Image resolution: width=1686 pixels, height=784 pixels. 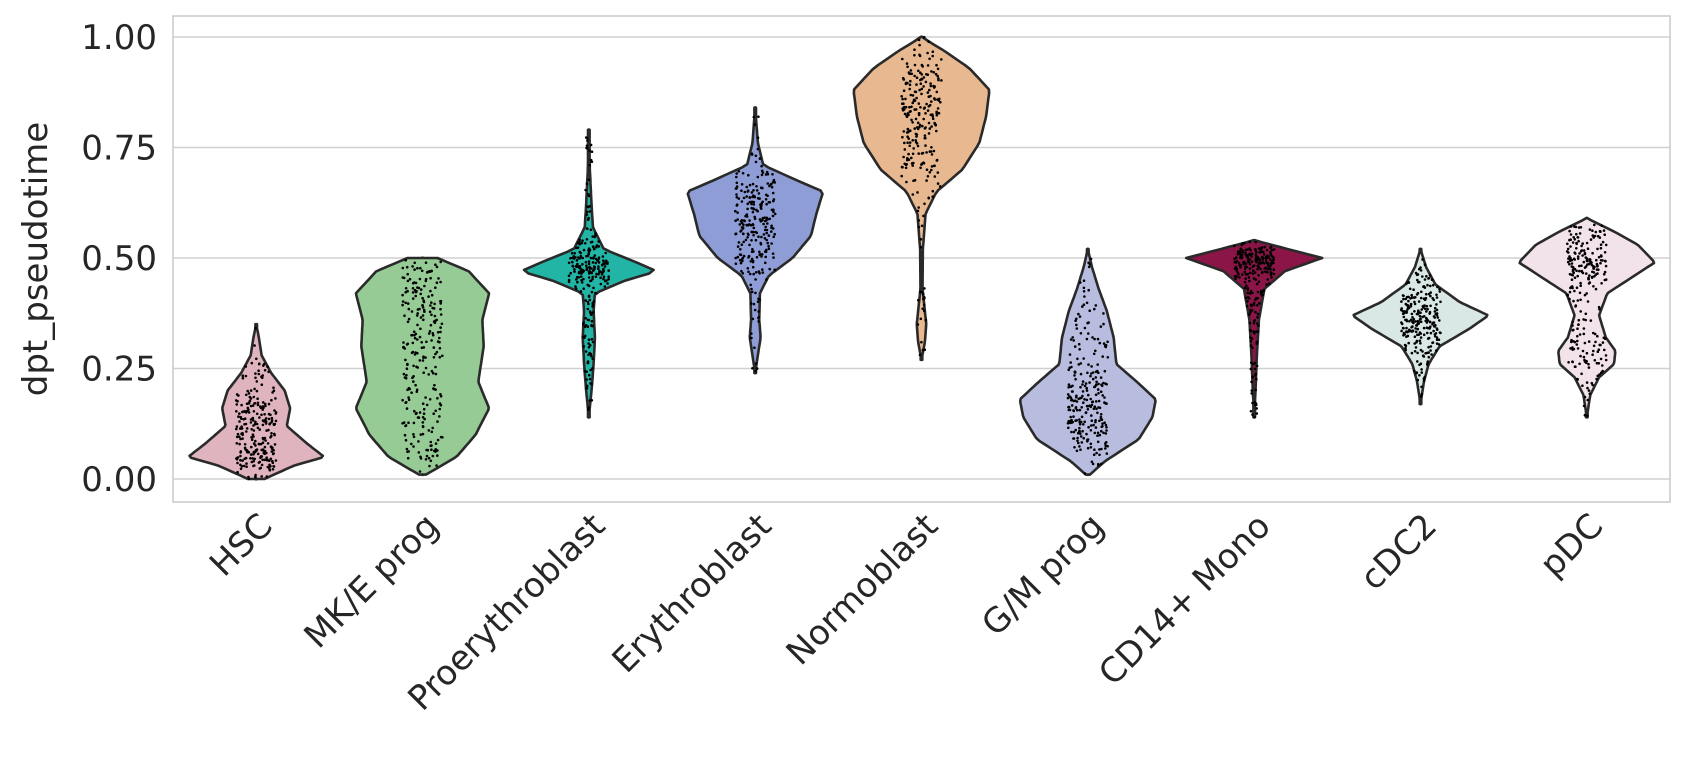 I want to click on y-tick-label: 0.75, so click(x=119, y=149).